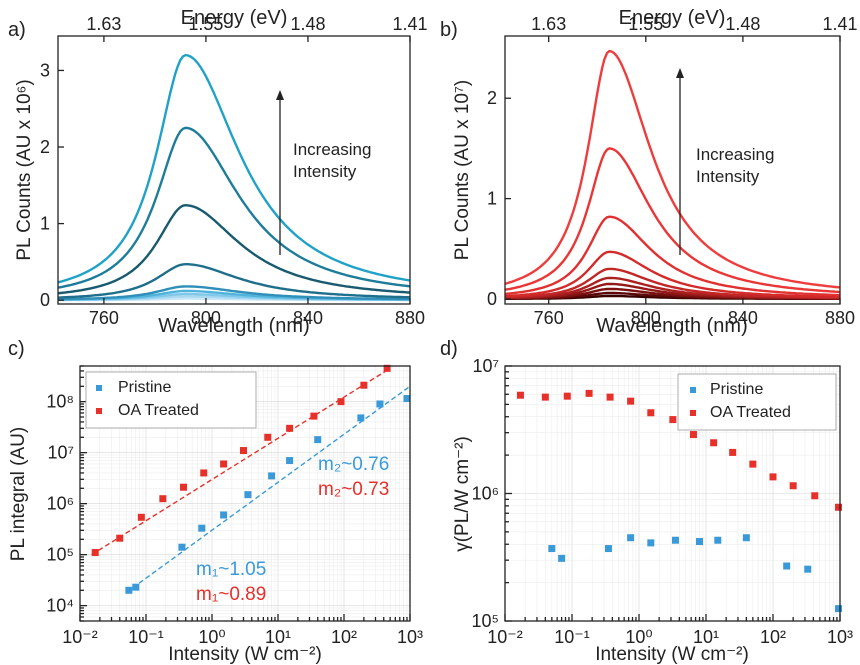  What do you see at coordinates (679, 501) in the screenshot?
I see `panel-d-points` at bounding box center [679, 501].